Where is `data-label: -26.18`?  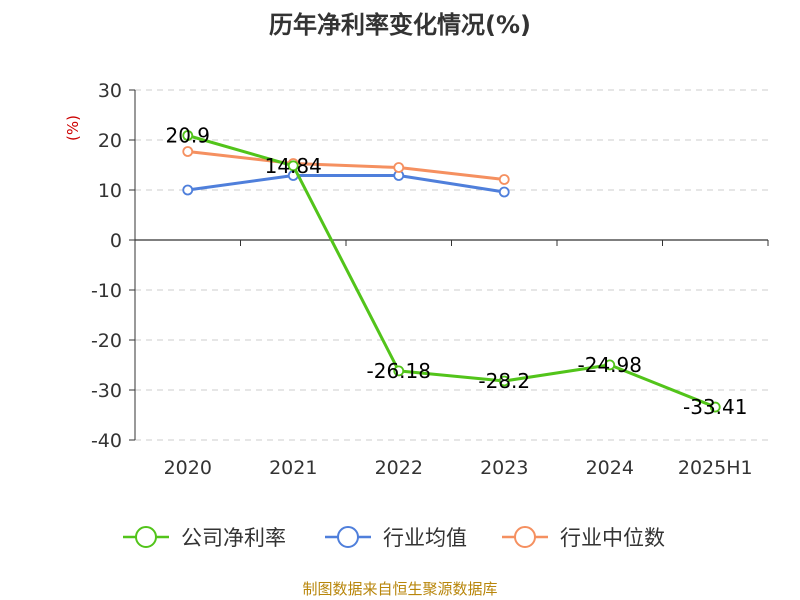
data-label: -26.18 is located at coordinates (399, 371).